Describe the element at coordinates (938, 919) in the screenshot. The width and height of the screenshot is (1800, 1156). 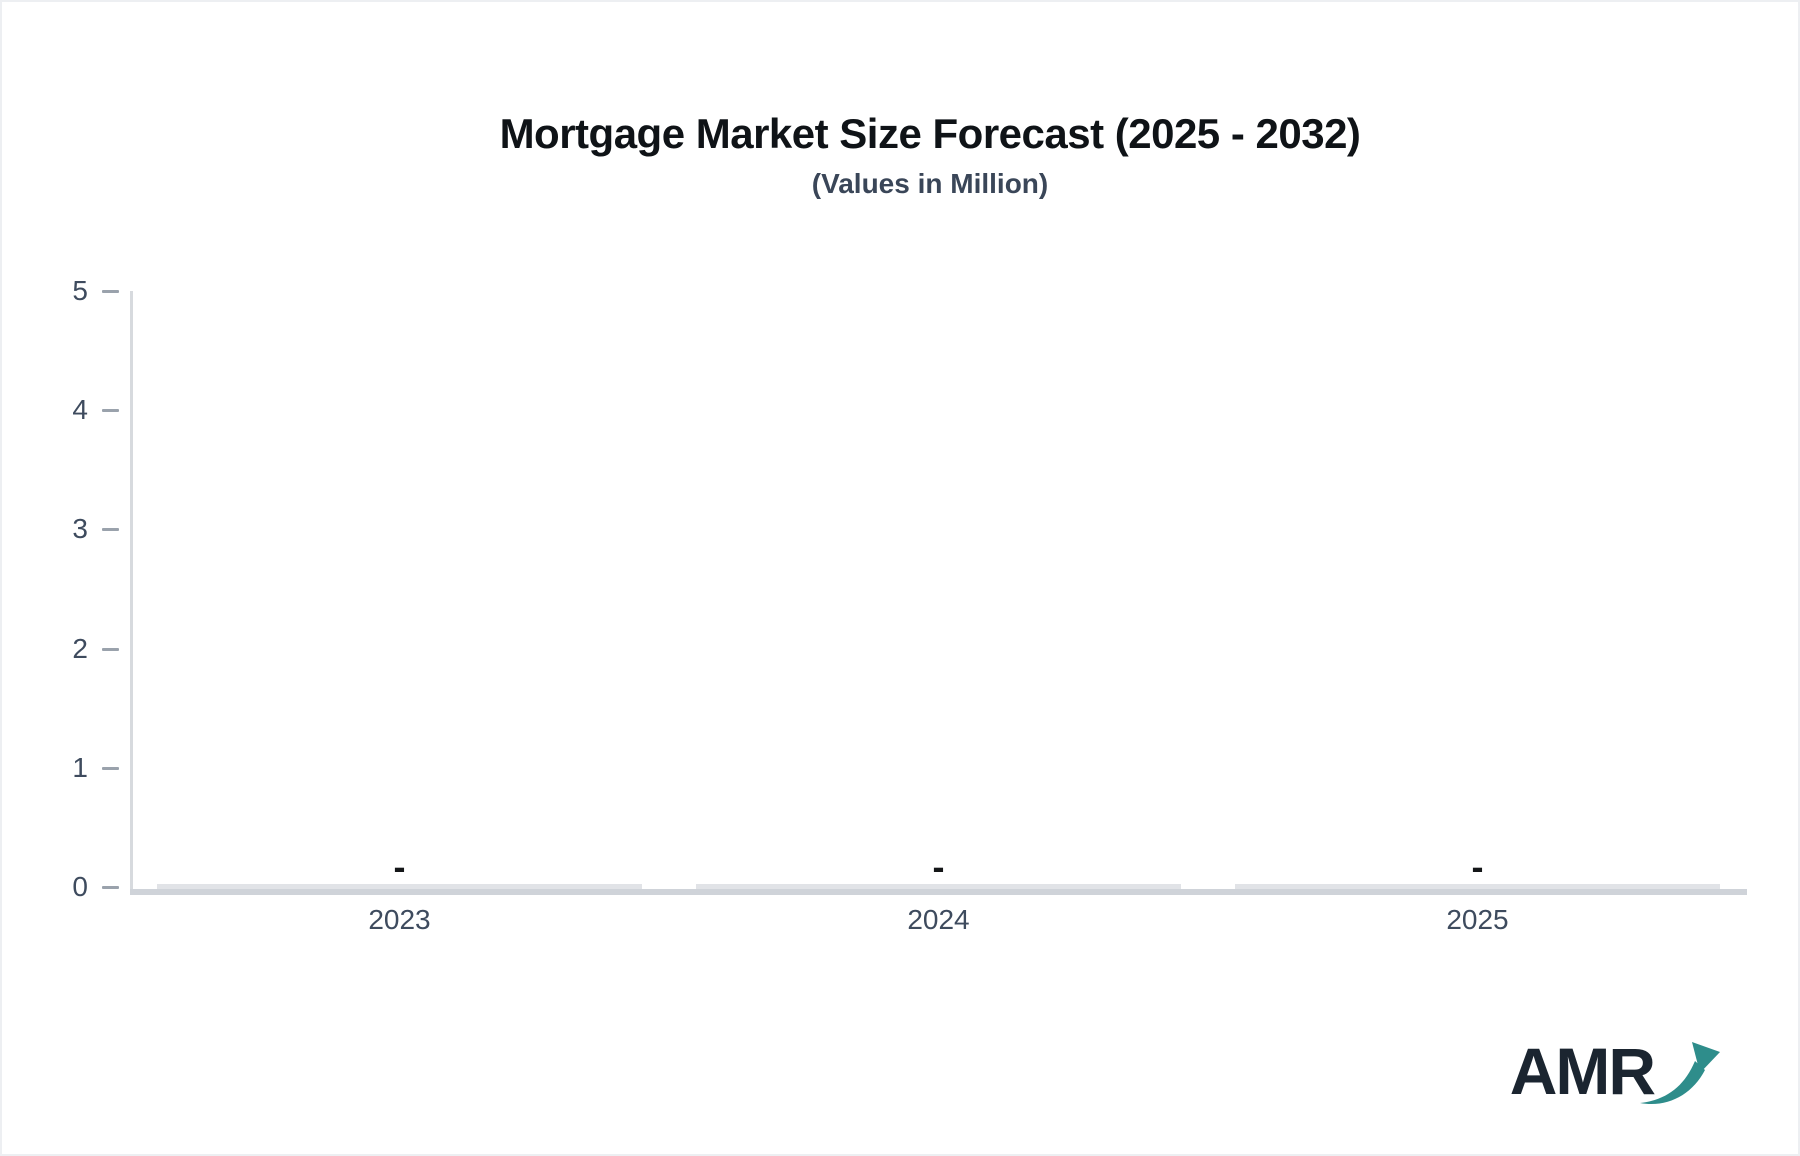
I see `x-category-label: 2024` at that location.